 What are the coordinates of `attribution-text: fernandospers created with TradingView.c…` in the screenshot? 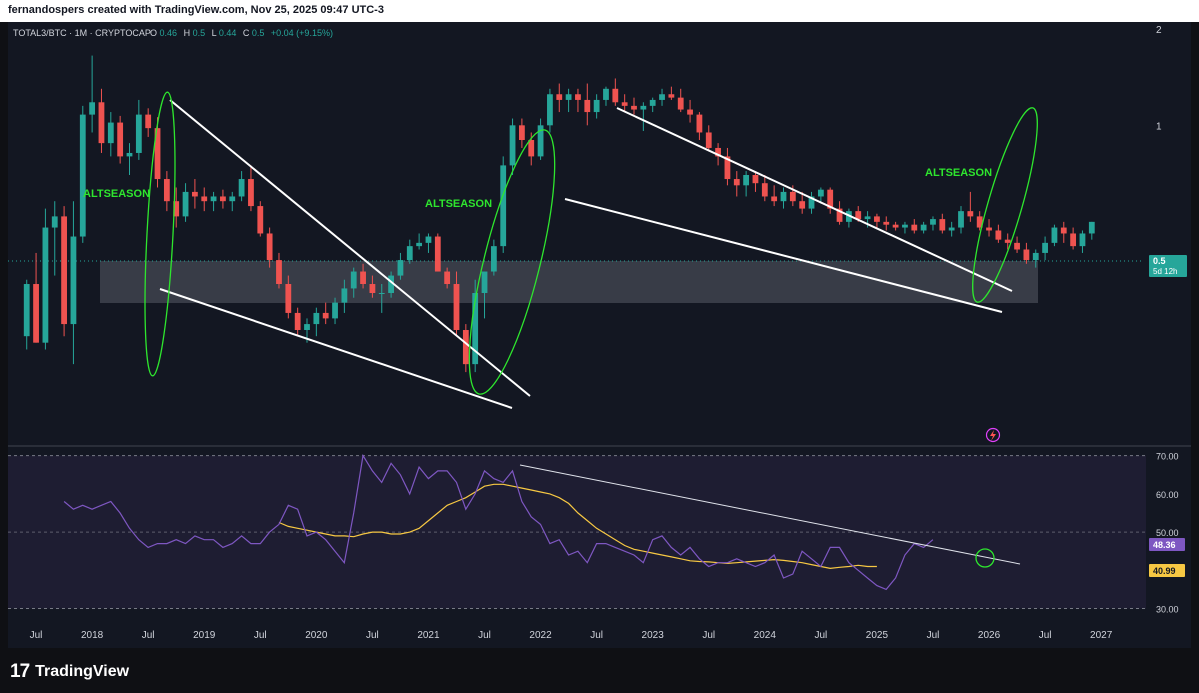 It's located at (196, 10).